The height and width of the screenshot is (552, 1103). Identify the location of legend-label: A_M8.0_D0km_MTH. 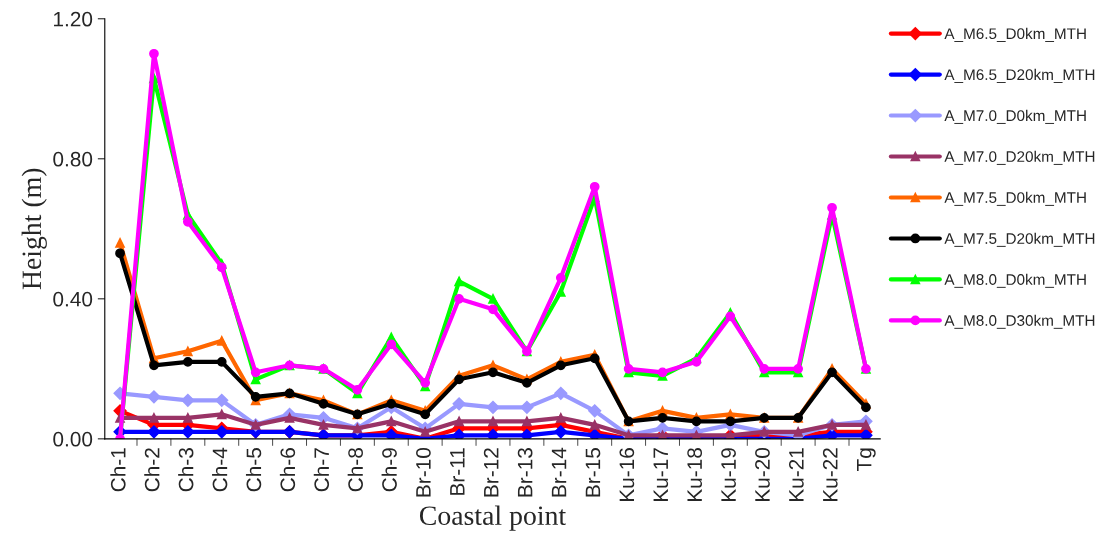
(1015, 280).